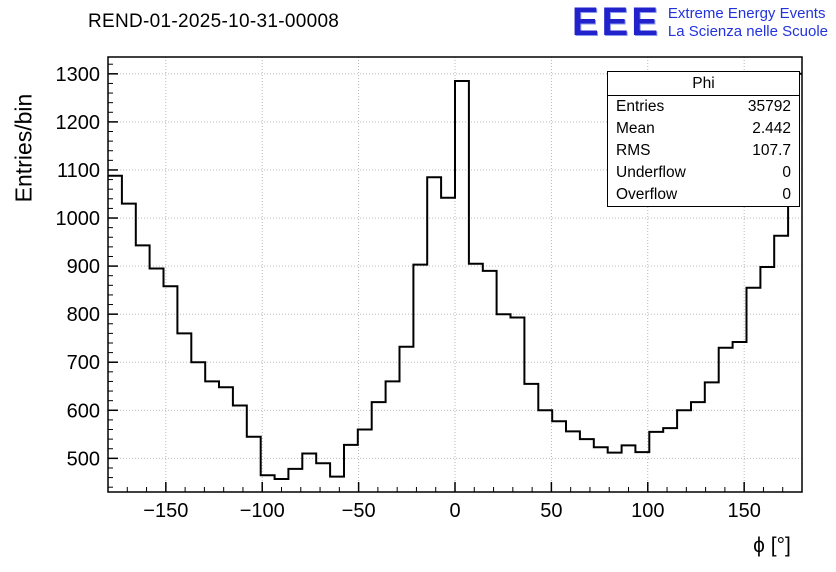 Image resolution: width=836 pixels, height=572 pixels. I want to click on x-tick-labels: −150 −100 −50 0 50 100 150, so click(452, 511).